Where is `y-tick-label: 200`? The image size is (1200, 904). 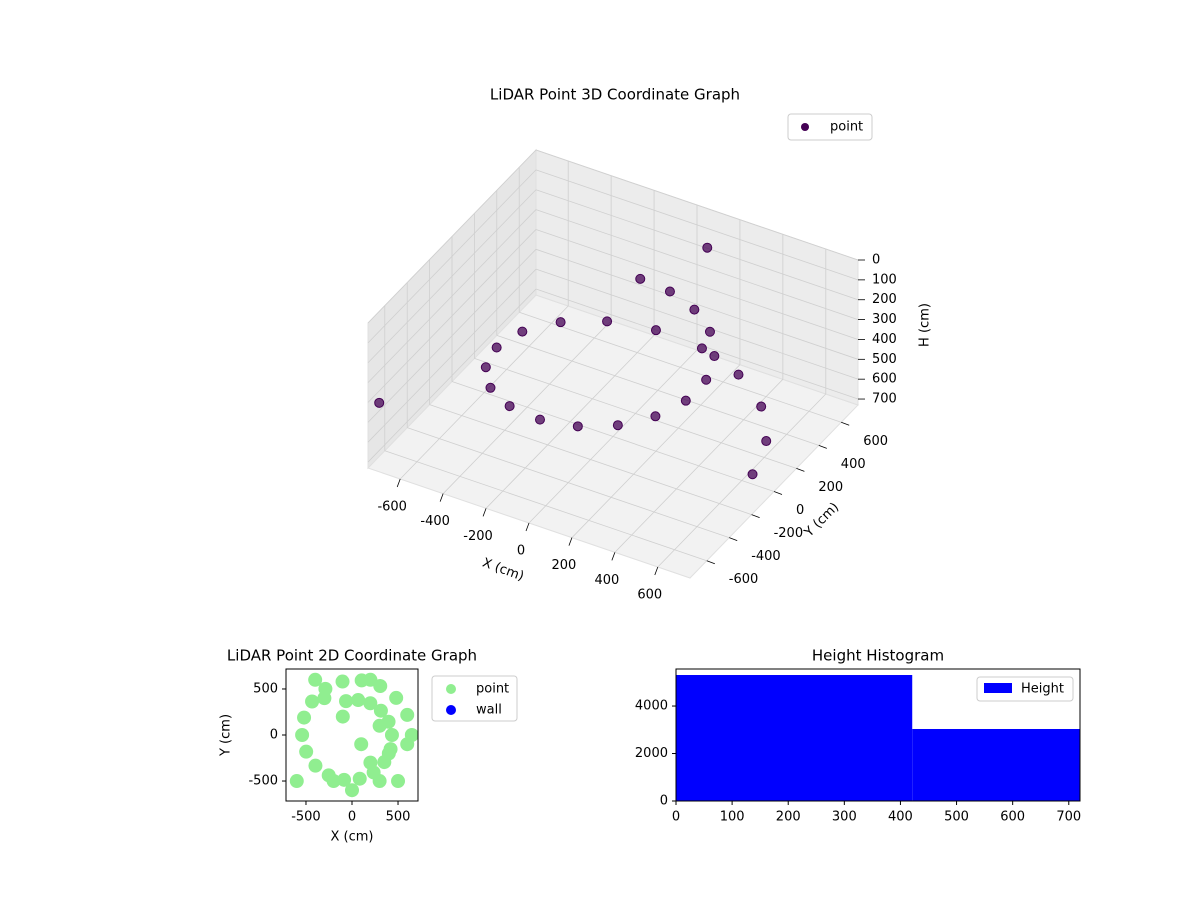
y-tick-label: 200 is located at coordinates (830, 487).